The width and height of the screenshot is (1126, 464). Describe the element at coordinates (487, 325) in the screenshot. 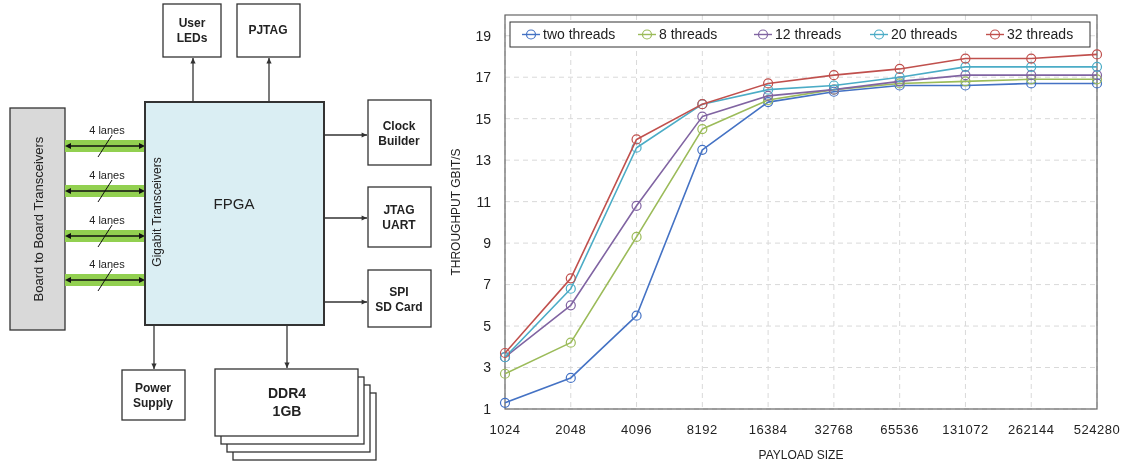

I see `y-tick-label: 5` at that location.